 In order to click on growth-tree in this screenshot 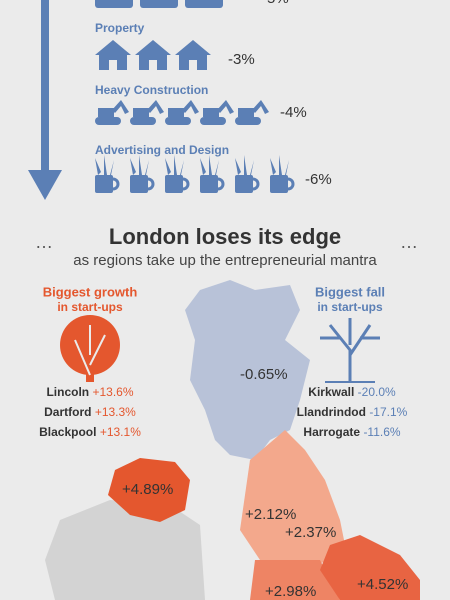, I will do `click(90, 348)`.